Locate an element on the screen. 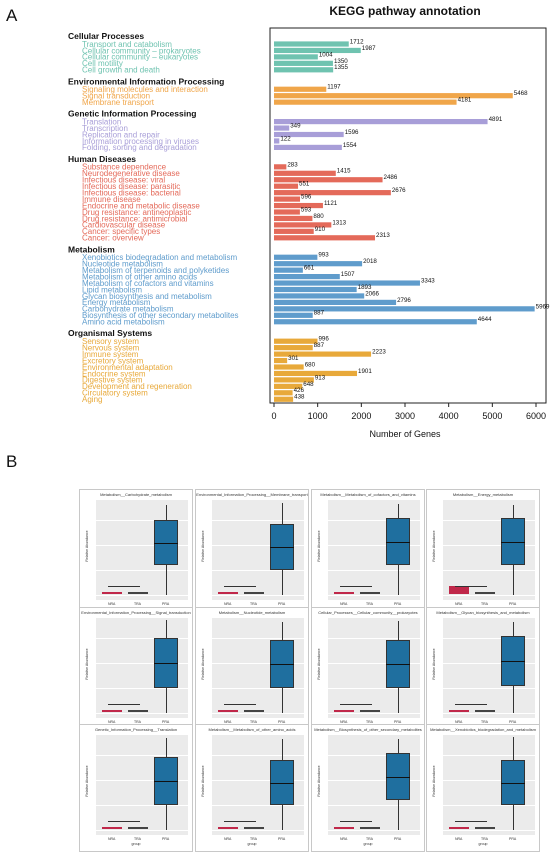 Image resolution: width=550 pixels, height=852 pixels. bar-value-label: 1712 is located at coordinates (357, 41).